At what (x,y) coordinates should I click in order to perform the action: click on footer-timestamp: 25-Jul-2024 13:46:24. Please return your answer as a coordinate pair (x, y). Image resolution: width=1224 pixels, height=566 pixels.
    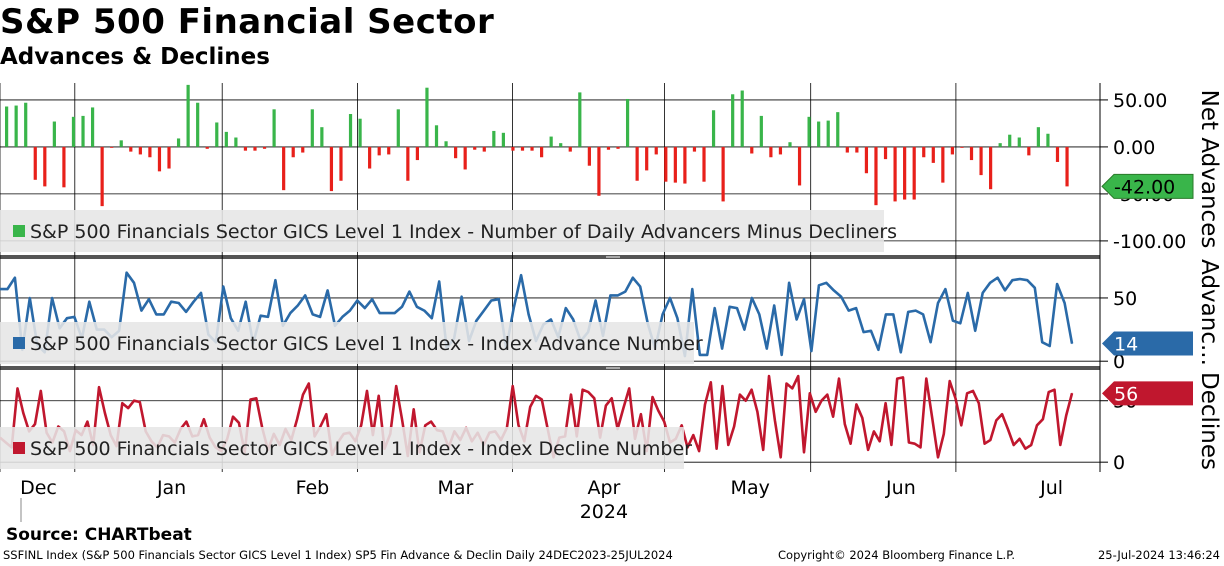
    Looking at the image, I should click on (1158, 555).